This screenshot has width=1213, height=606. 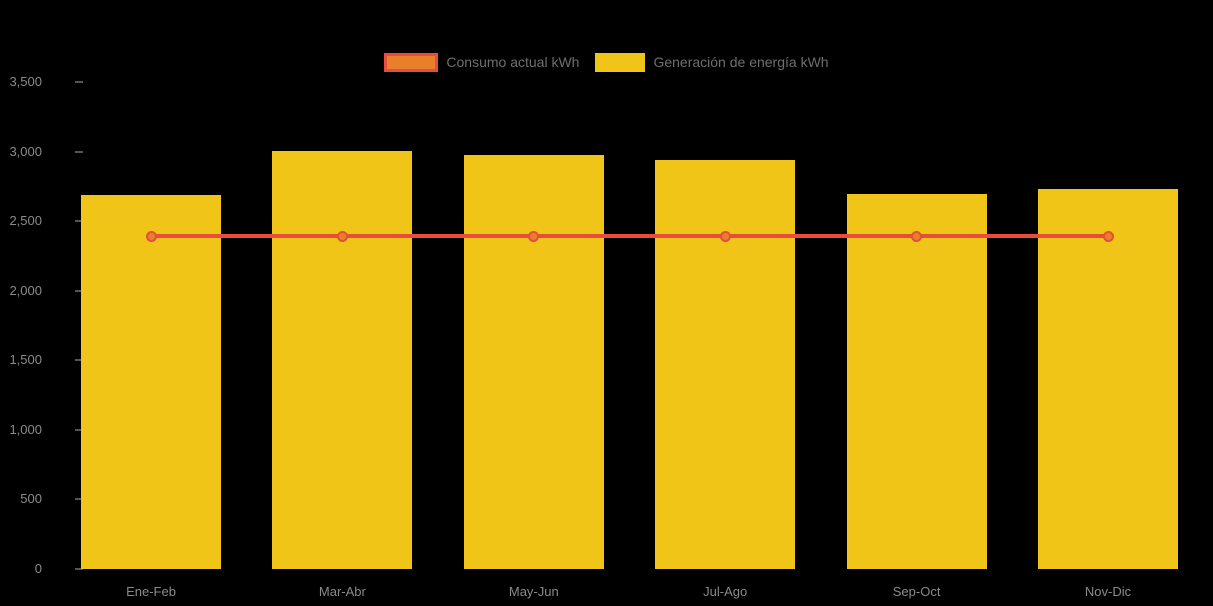 I want to click on legend-swatch-line-icon, so click(x=411, y=62).